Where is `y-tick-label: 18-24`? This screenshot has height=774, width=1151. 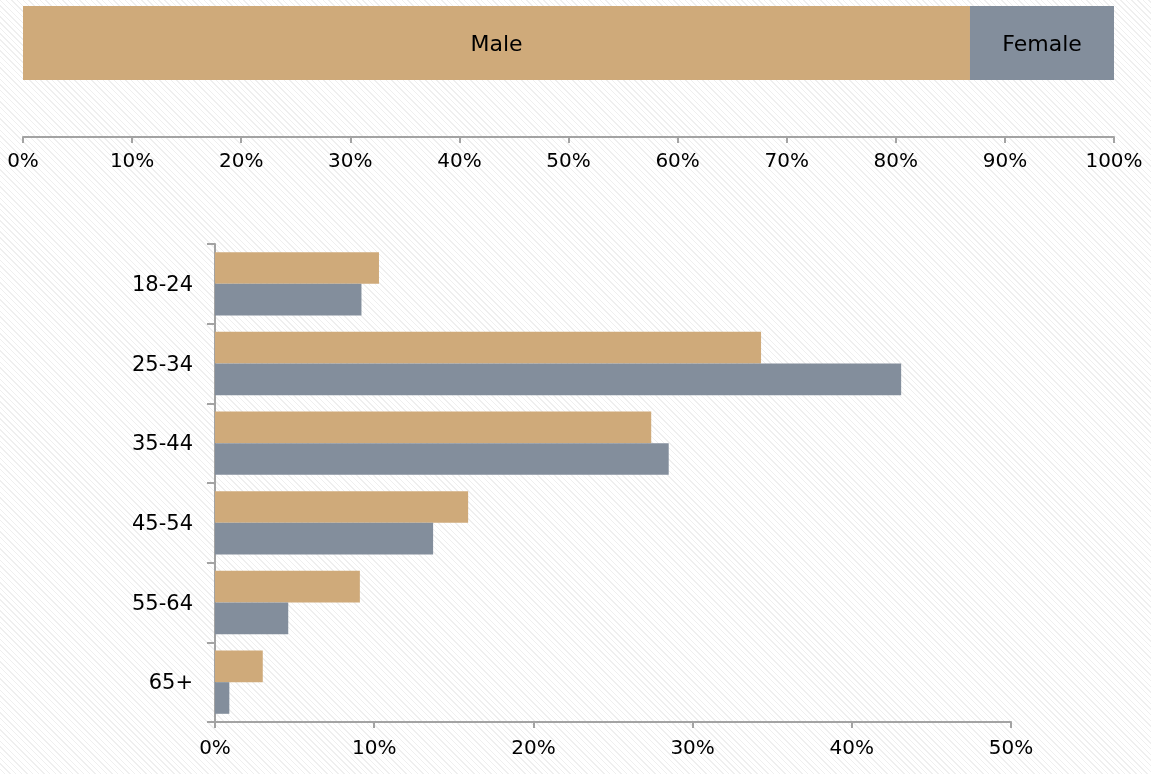
y-tick-label: 18-24 is located at coordinates (162, 283).